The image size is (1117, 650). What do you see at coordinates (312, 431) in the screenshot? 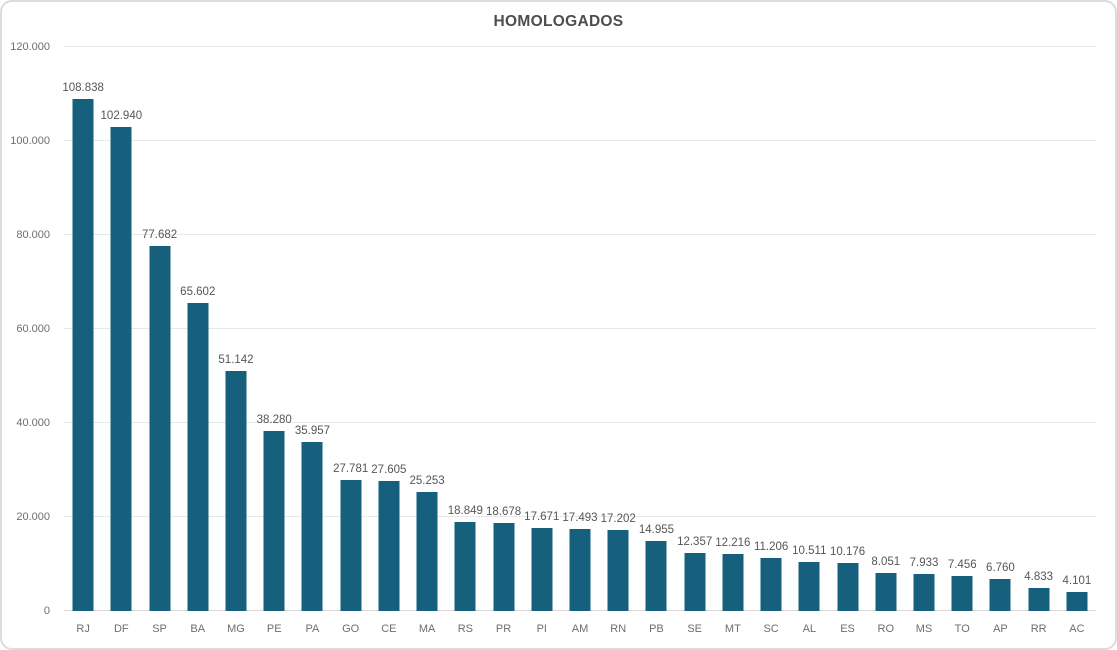
I see `bar-value-label: 35.957` at bounding box center [312, 431].